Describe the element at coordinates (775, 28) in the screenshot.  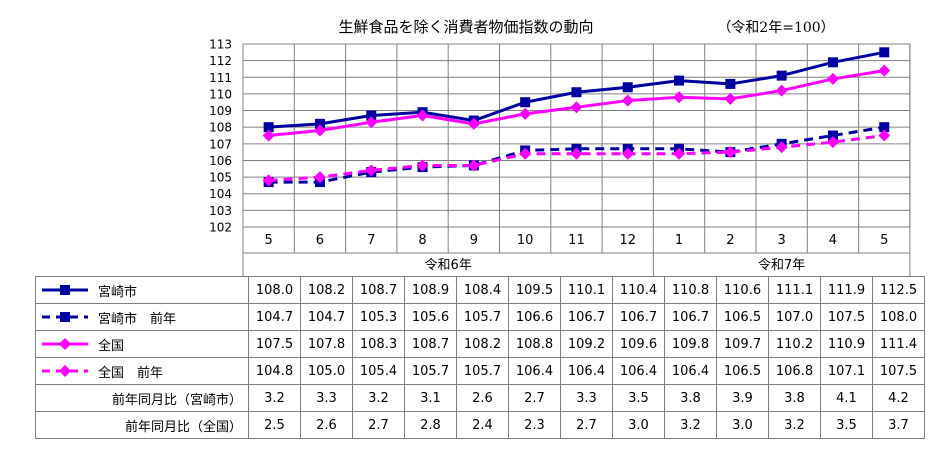
I see `chart-subtitle: （令和2年=100）` at that location.